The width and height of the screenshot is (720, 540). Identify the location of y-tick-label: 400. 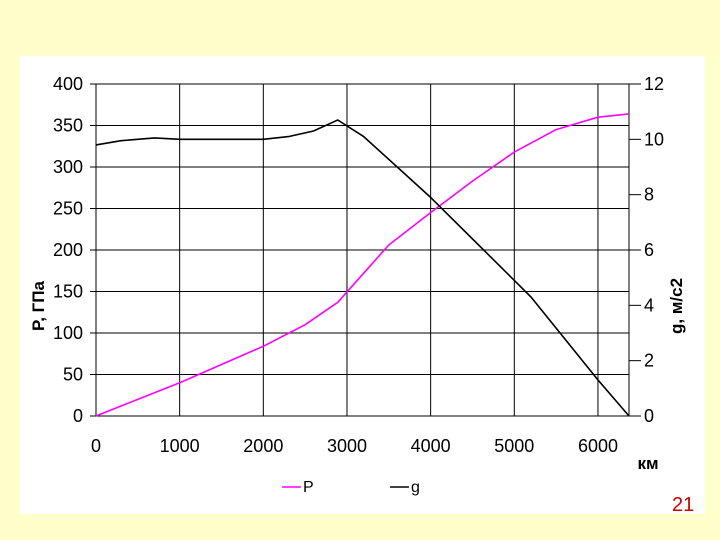
(68, 84).